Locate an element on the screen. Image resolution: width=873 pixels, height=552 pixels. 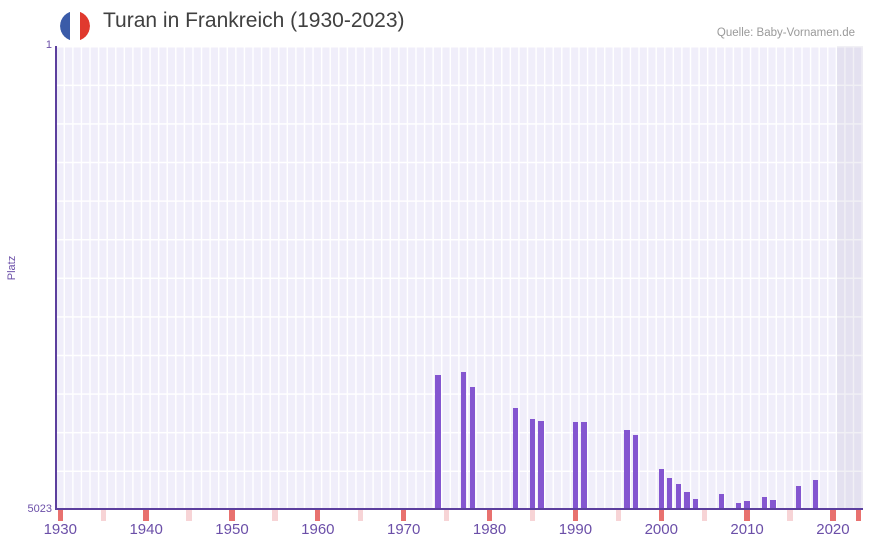
x-axis-tick-label: 2000 is located at coordinates (661, 529).